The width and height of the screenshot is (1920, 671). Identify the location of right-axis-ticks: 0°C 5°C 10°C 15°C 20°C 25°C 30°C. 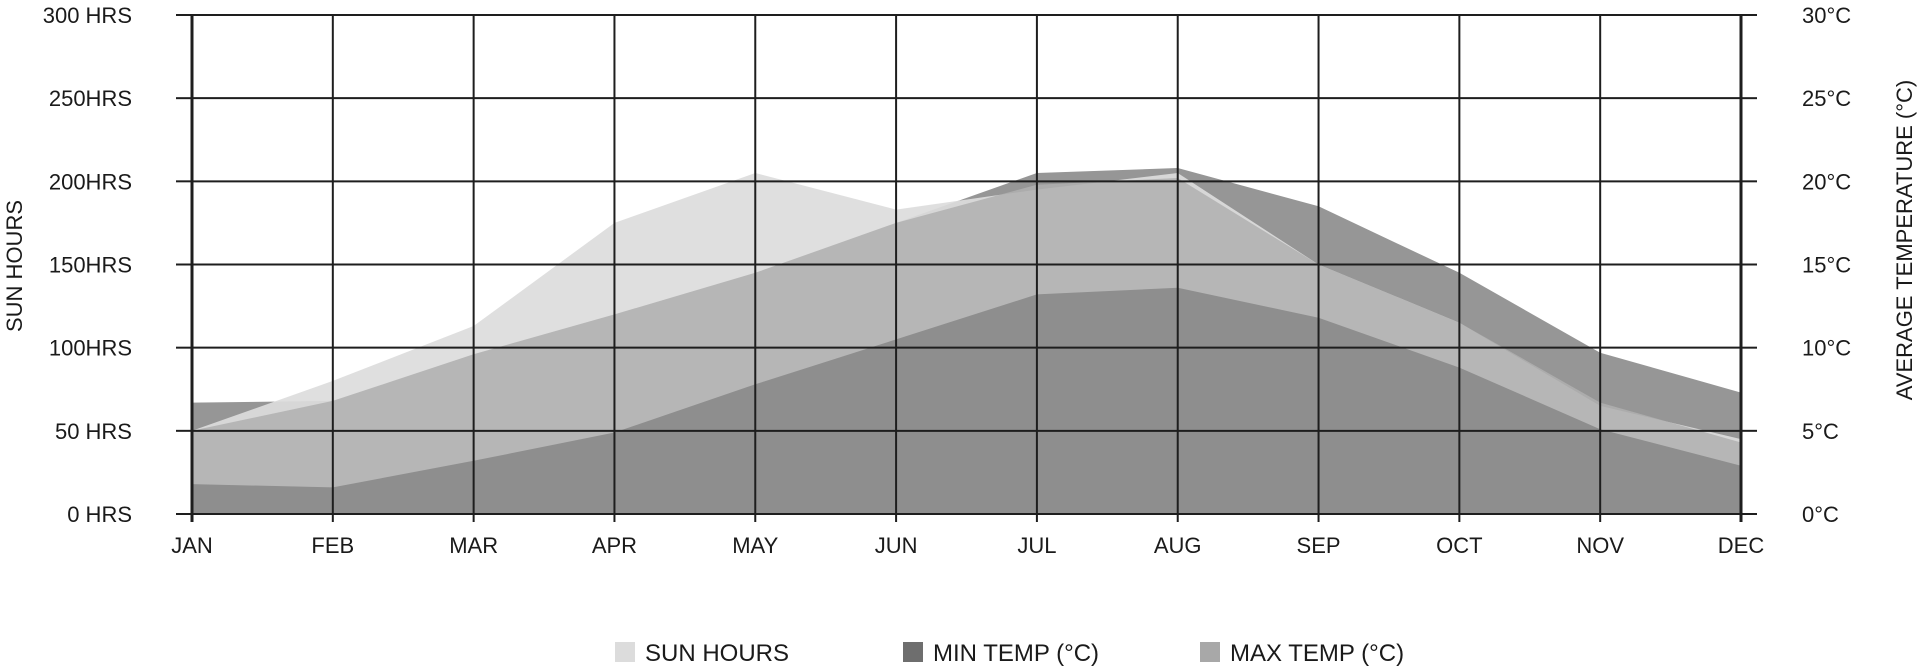
(1826, 265).